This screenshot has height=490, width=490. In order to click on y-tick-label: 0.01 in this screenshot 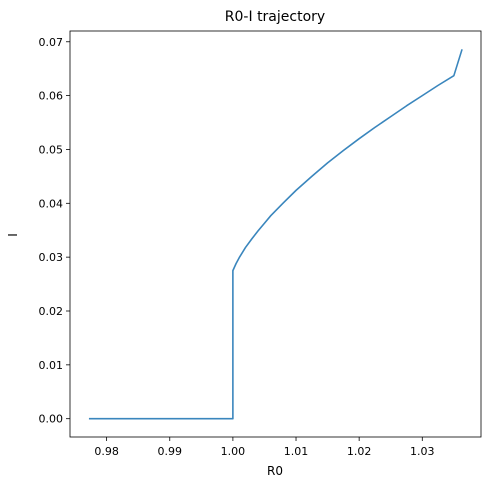, I will do `click(51, 365)`.